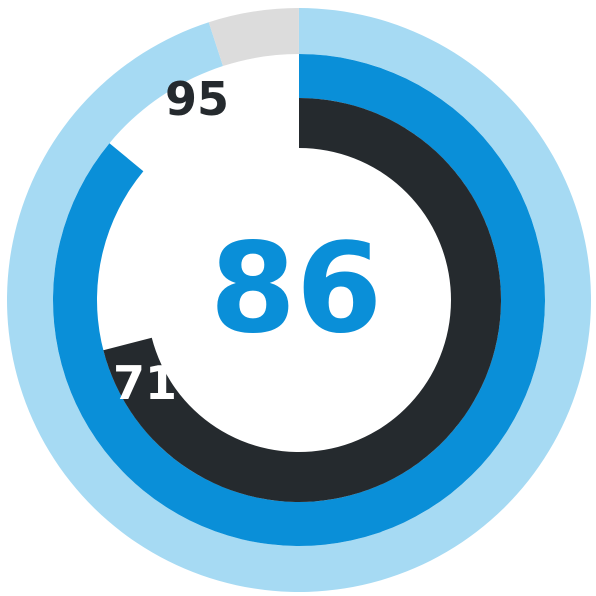 The height and width of the screenshot is (596, 596). What do you see at coordinates (296, 289) in the screenshot?
I see `center-value: 86` at bounding box center [296, 289].